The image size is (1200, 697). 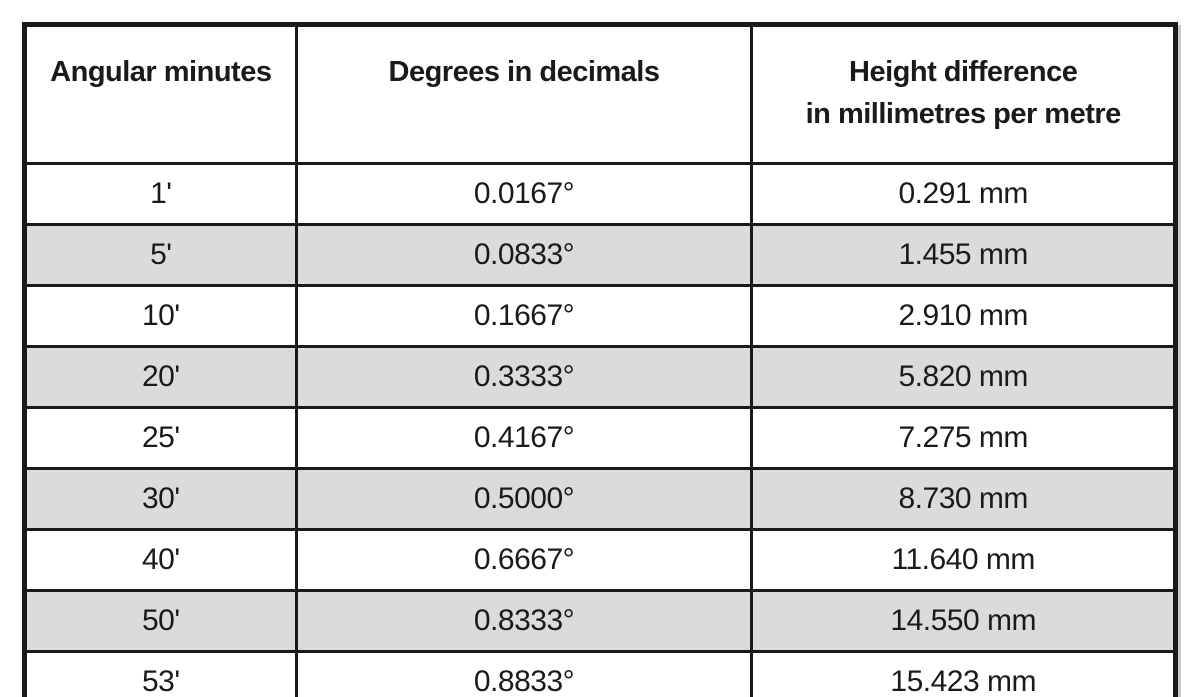 What do you see at coordinates (160, 94) in the screenshot?
I see `column-header-angular-minutes: Angular minutes` at bounding box center [160, 94].